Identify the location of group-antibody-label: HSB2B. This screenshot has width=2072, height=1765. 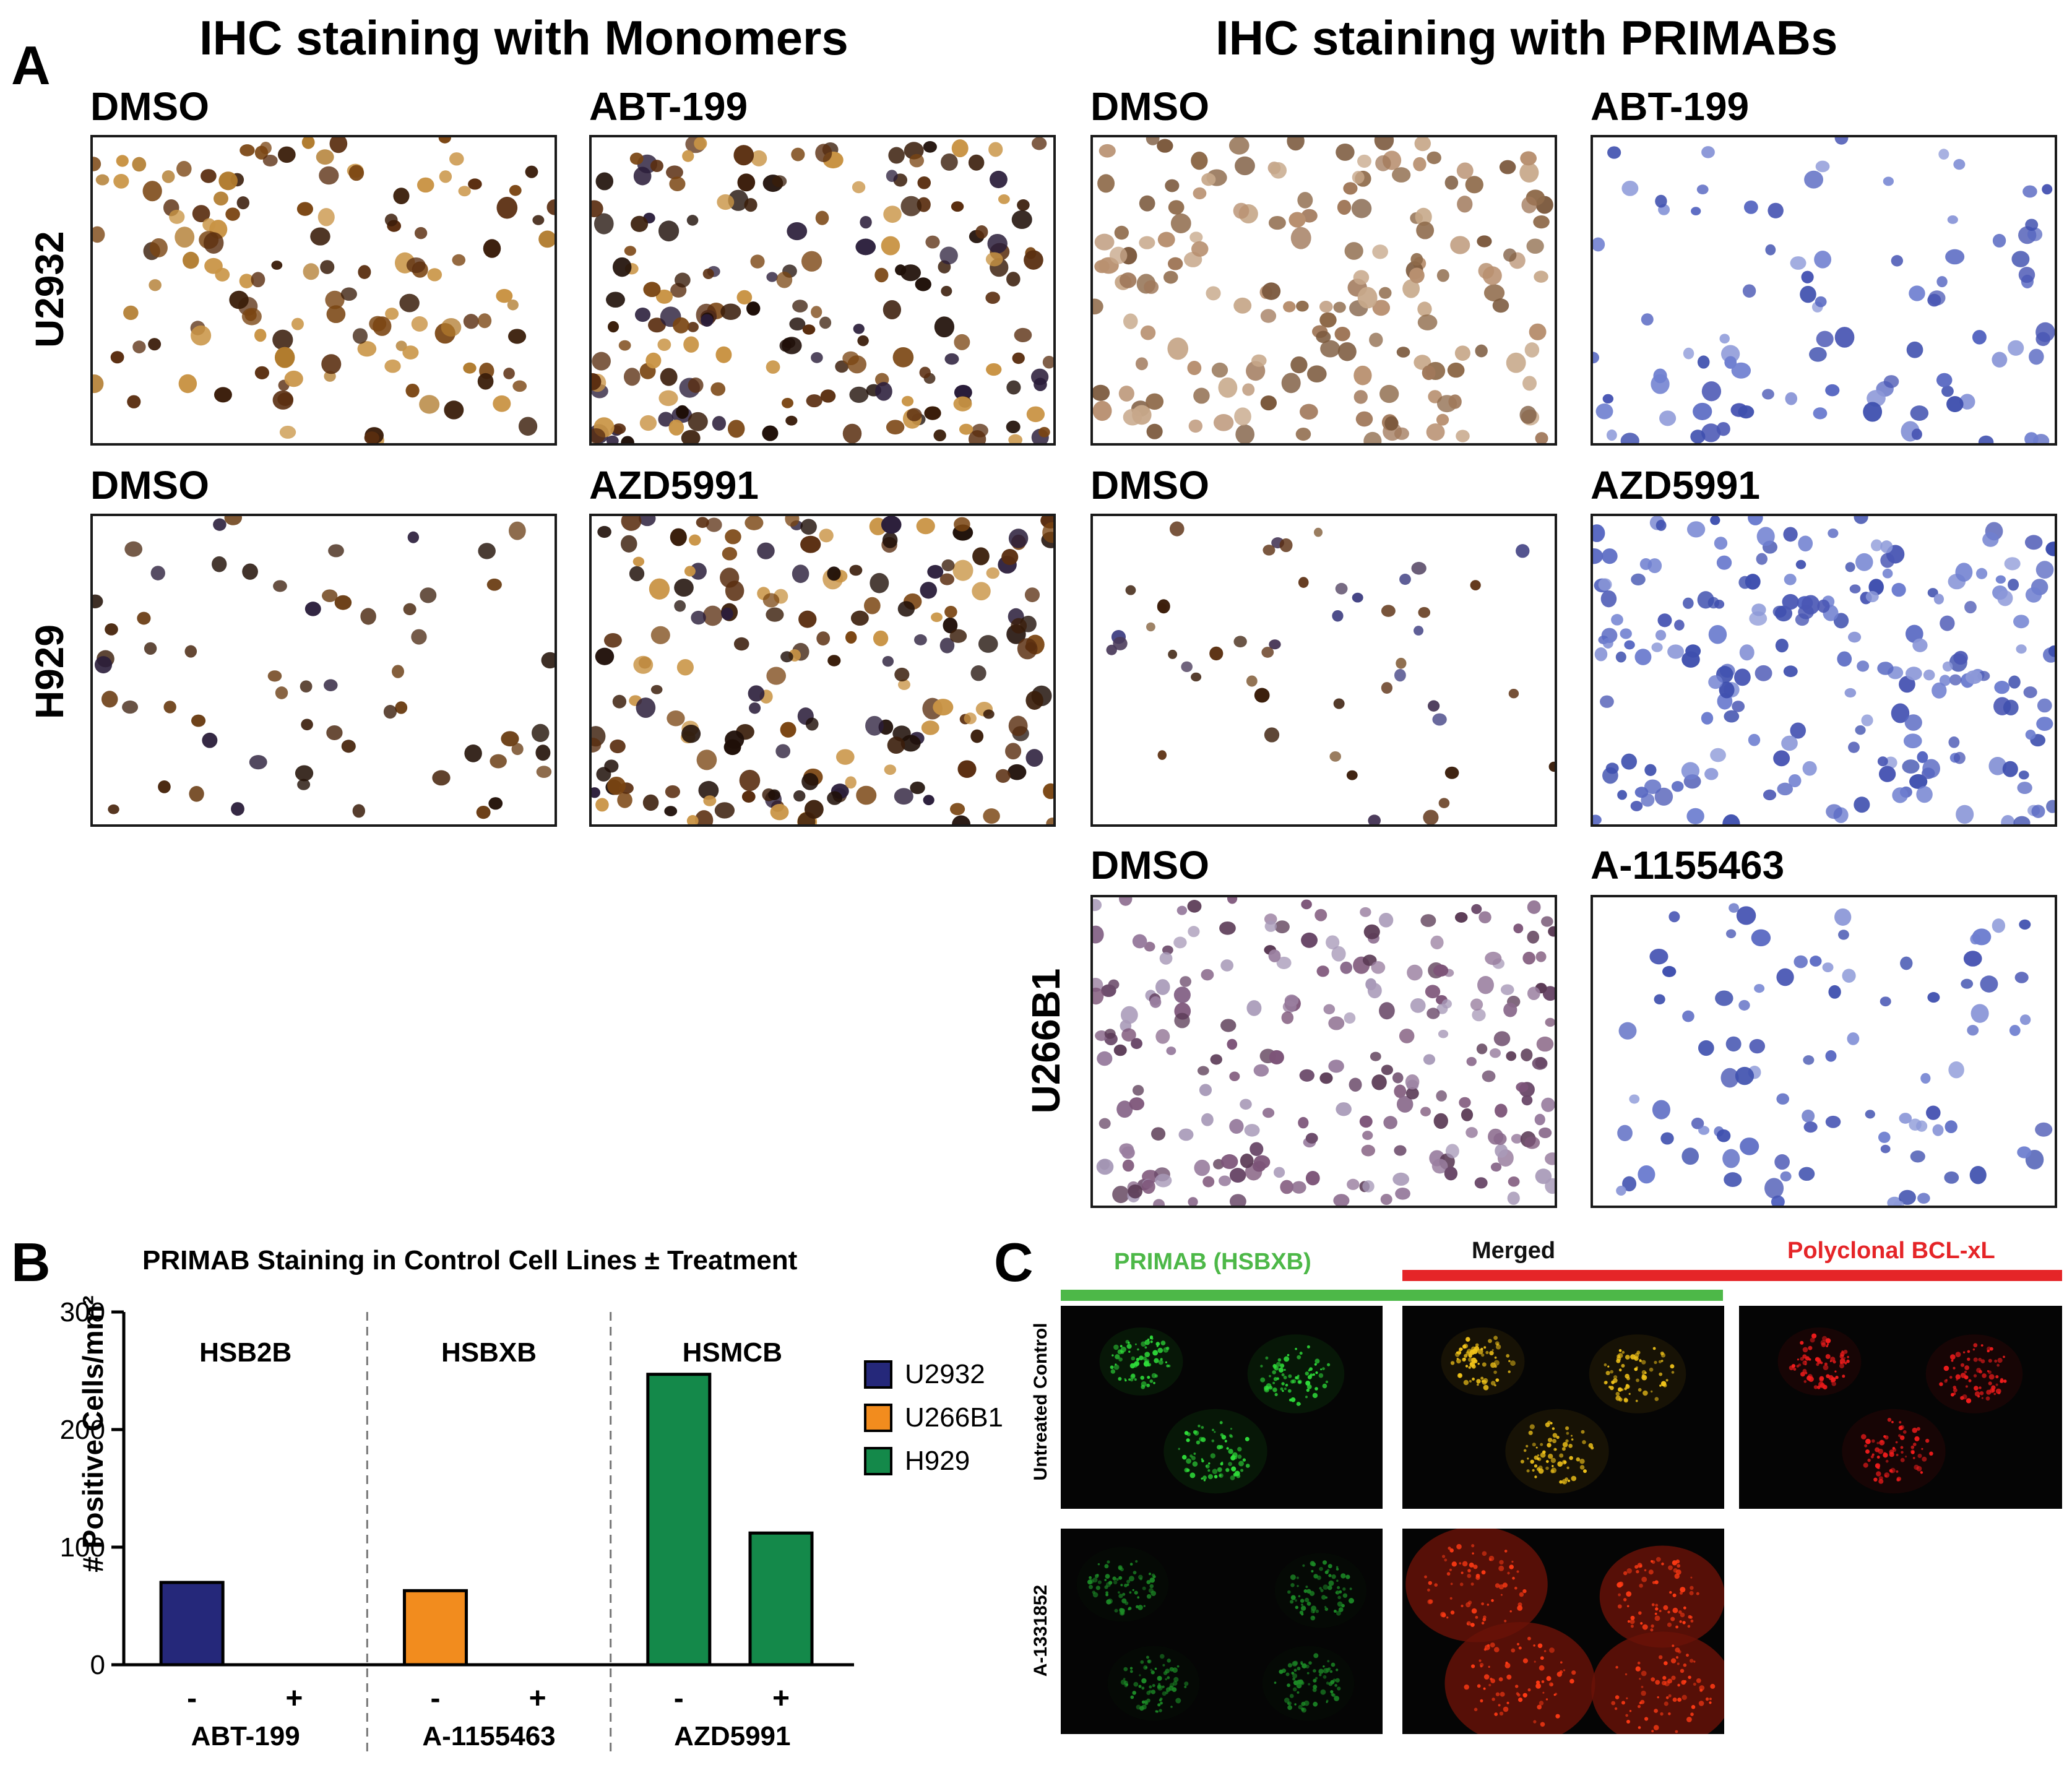
(245, 1352).